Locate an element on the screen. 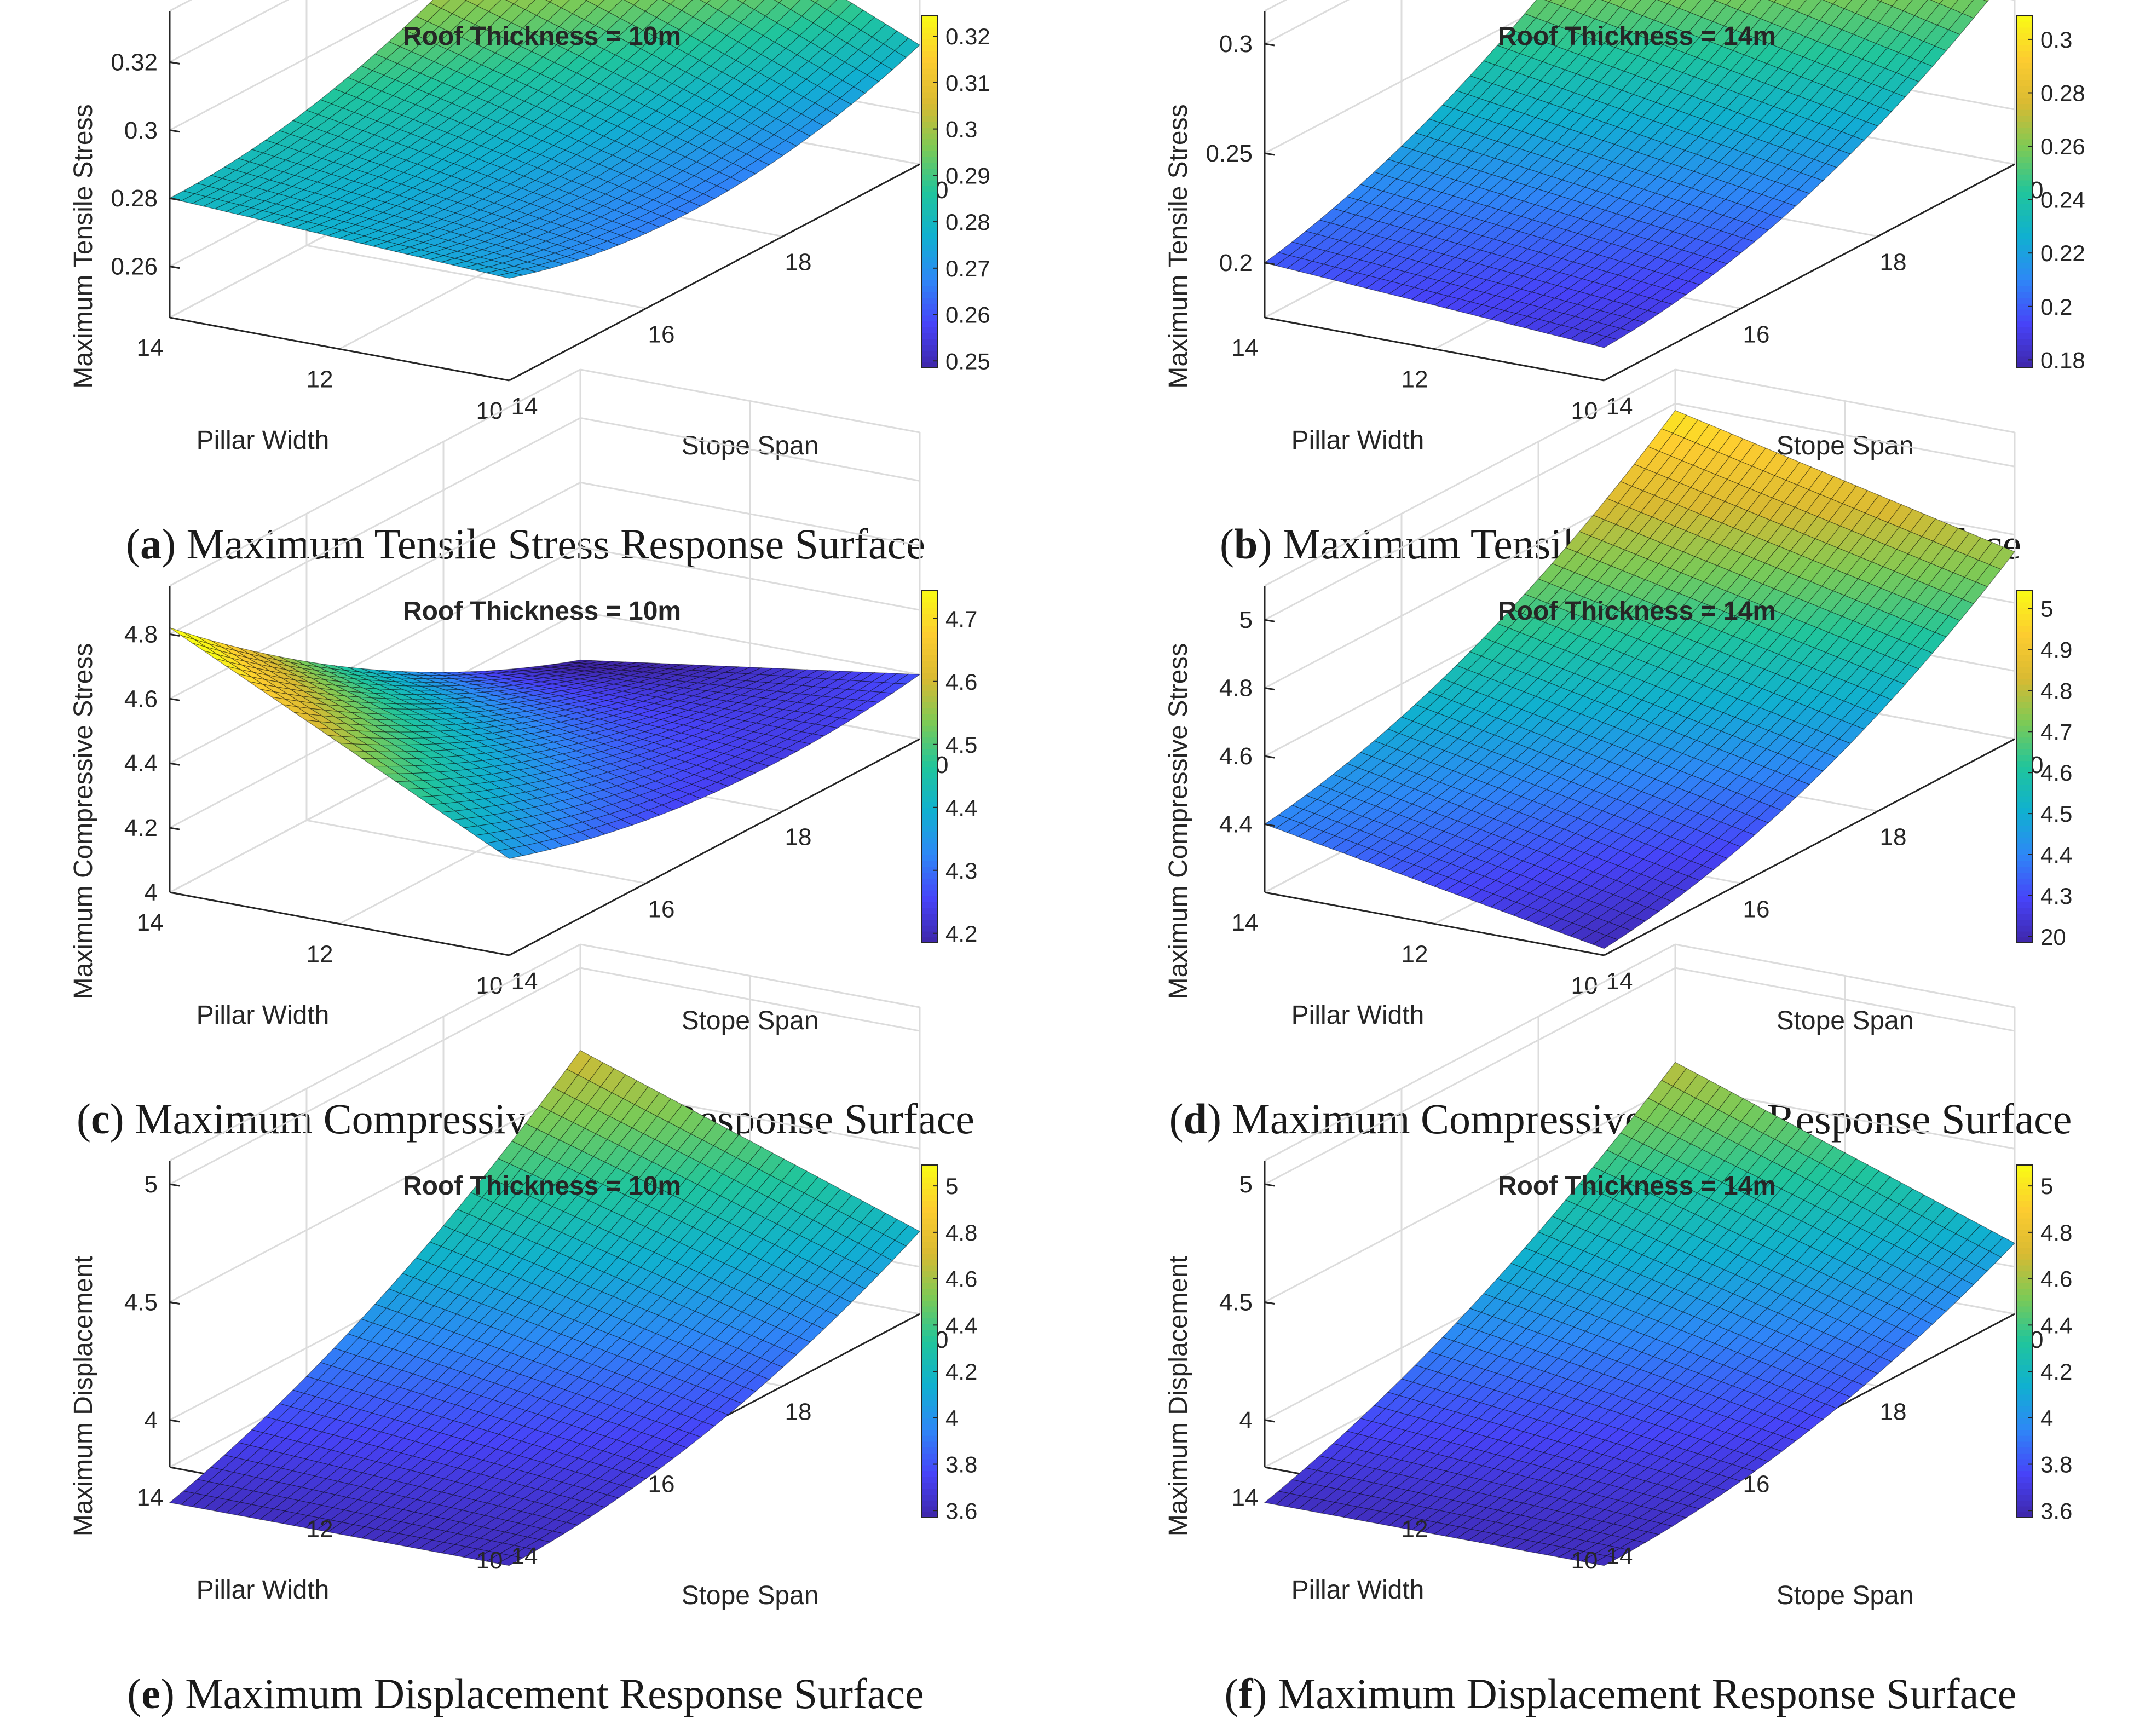 The image size is (2151, 1736). colorbar-tick-label: 0.26 is located at coordinates (2062, 147).